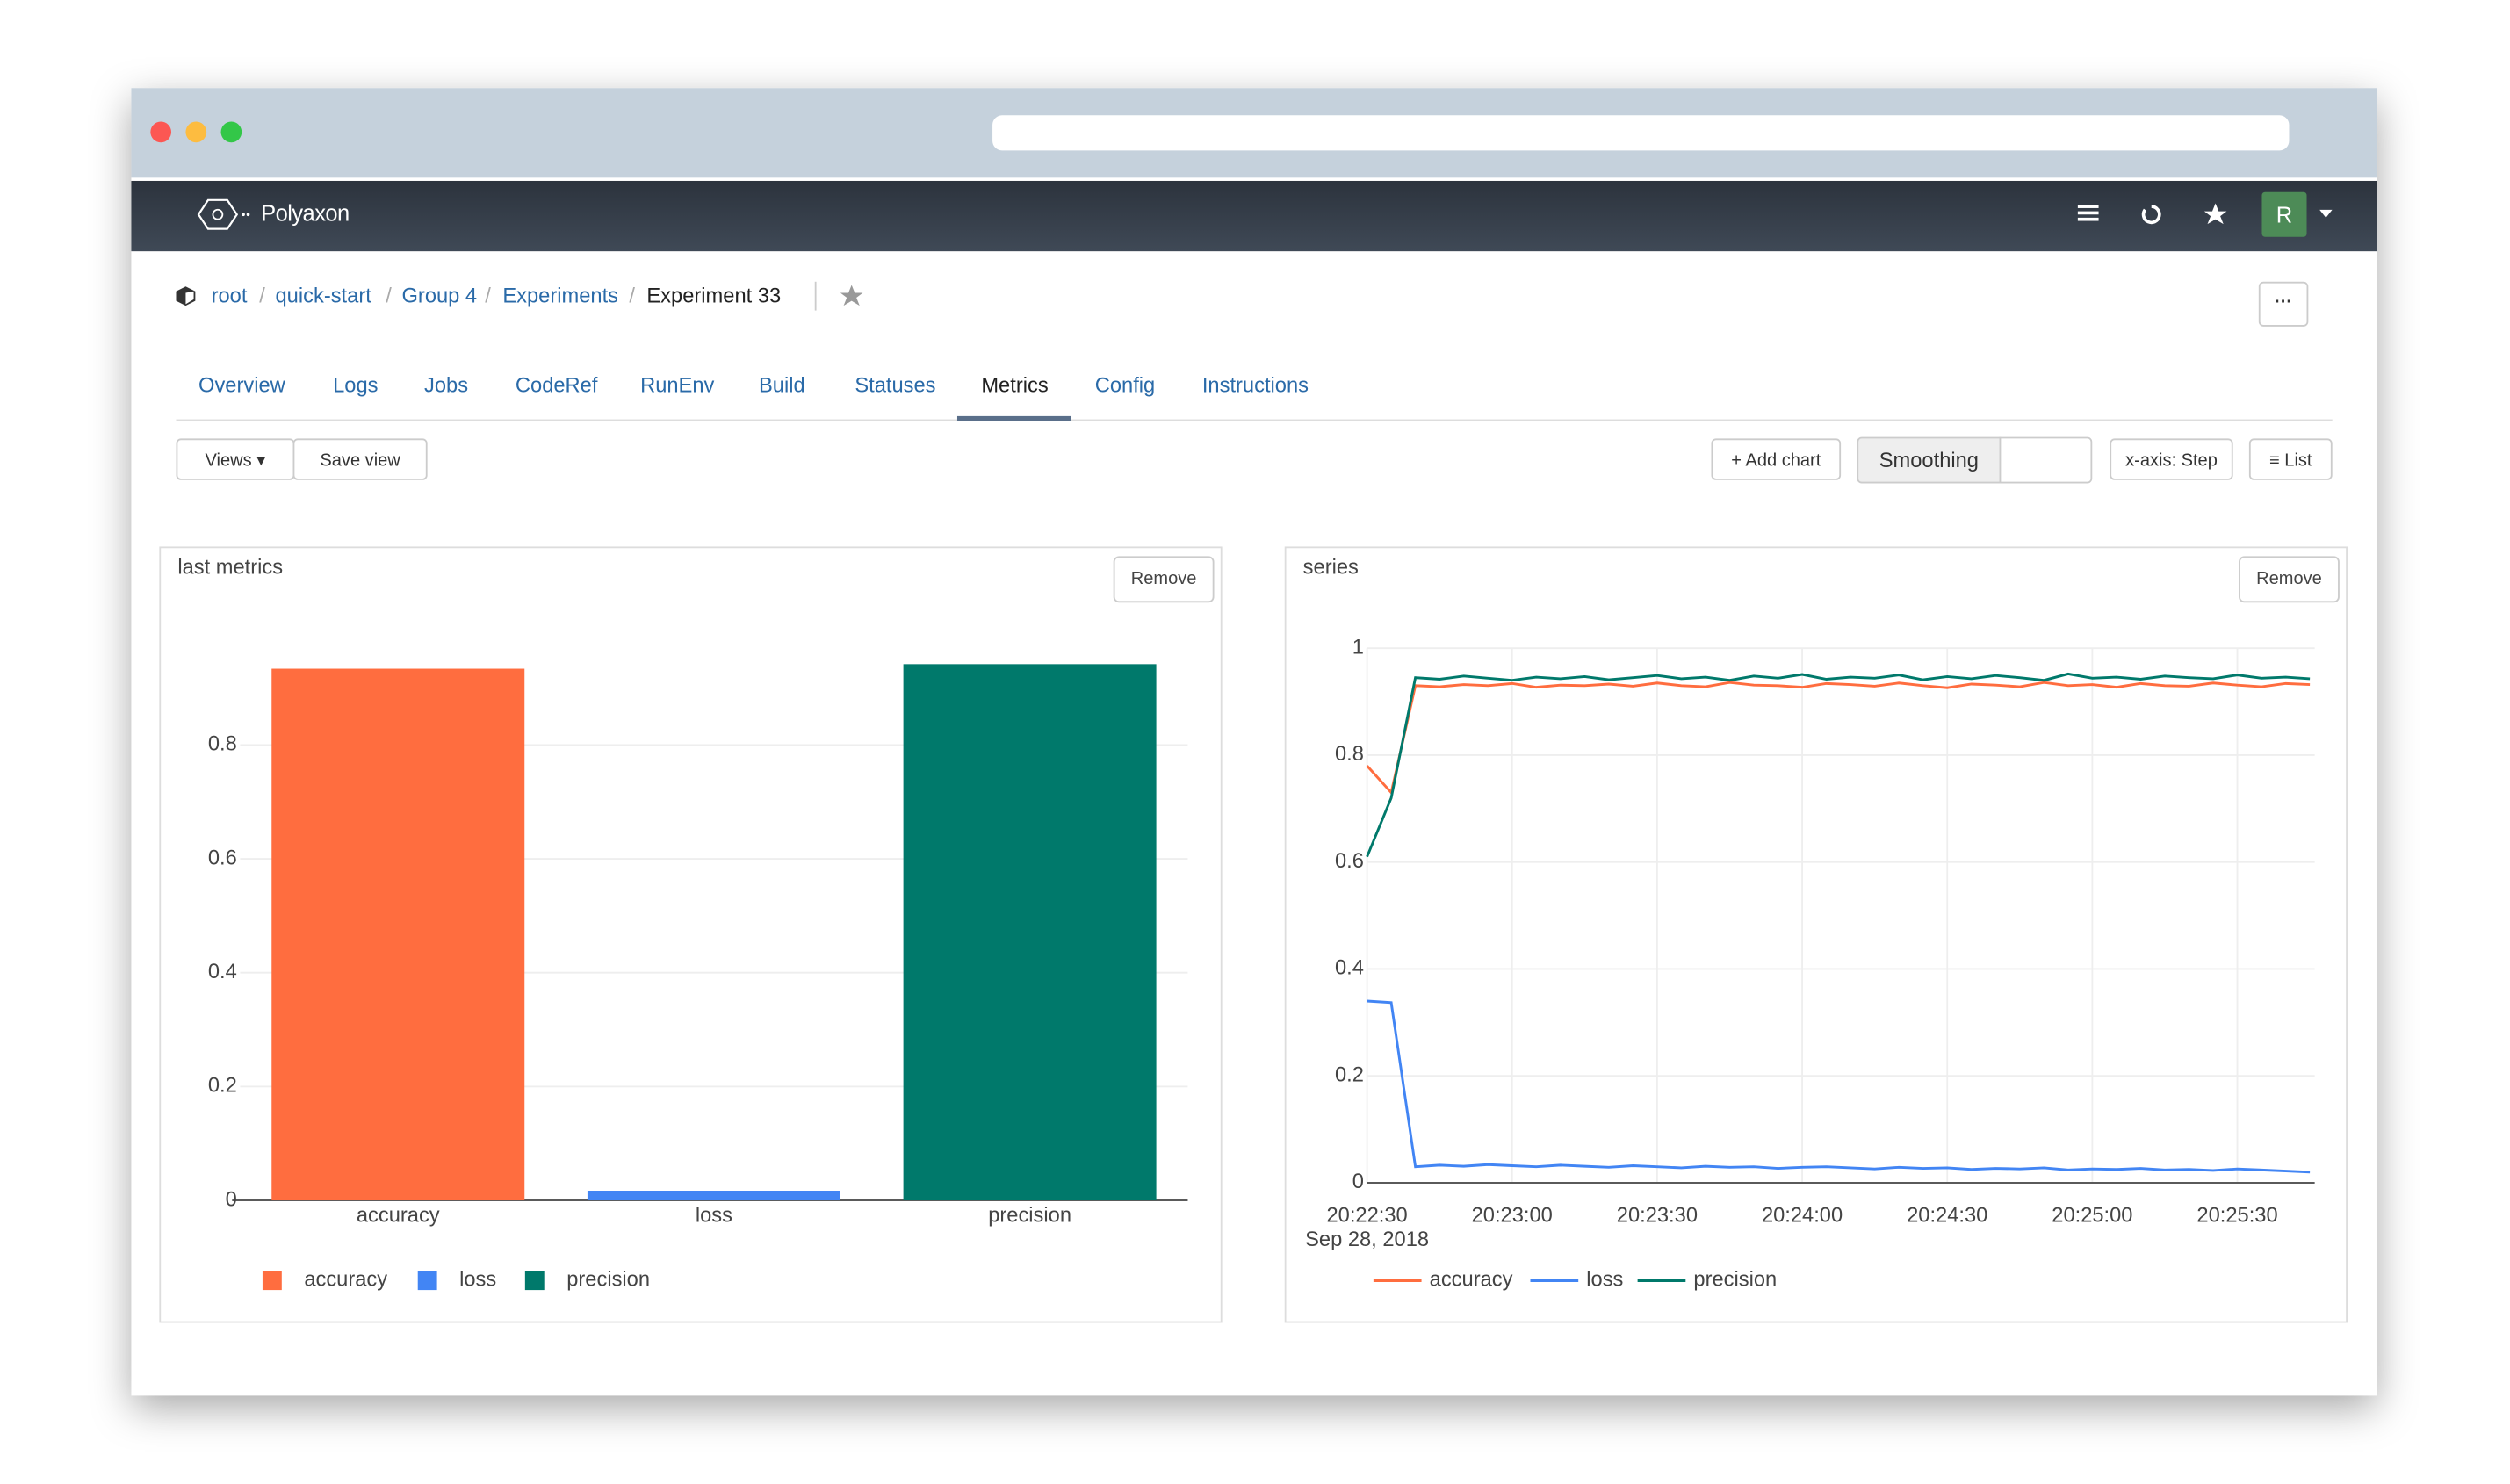 This screenshot has height=1484, width=2510. Describe the element at coordinates (1254, 216) in the screenshot. I see `navbar` at that location.